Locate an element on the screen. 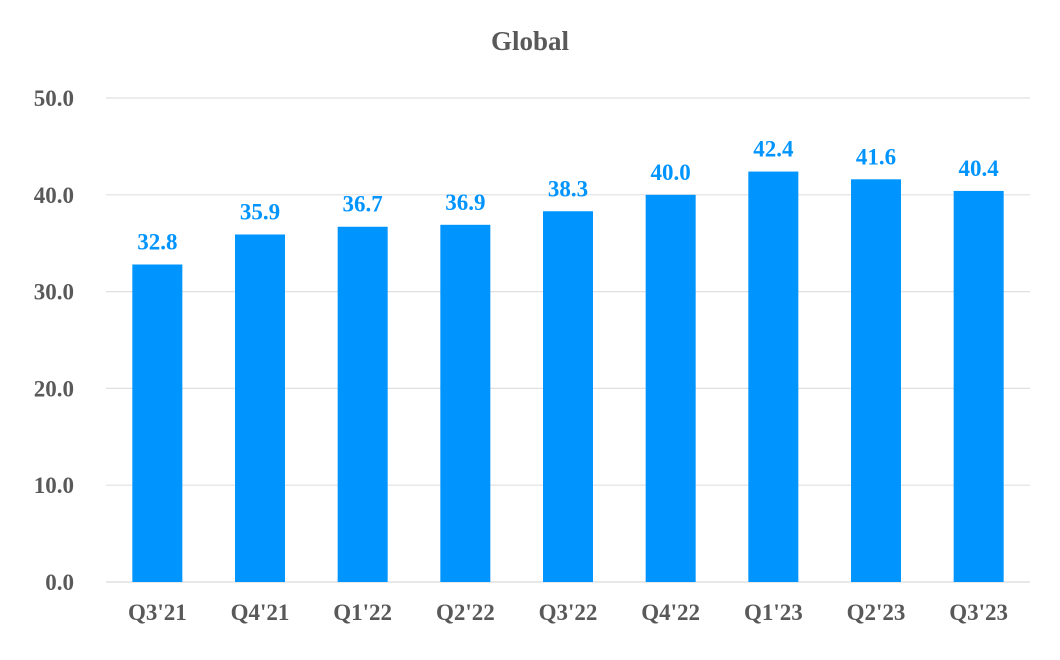 Image resolution: width=1060 pixels, height=660 pixels. y-tick-label: 50.0 is located at coordinates (54, 98).